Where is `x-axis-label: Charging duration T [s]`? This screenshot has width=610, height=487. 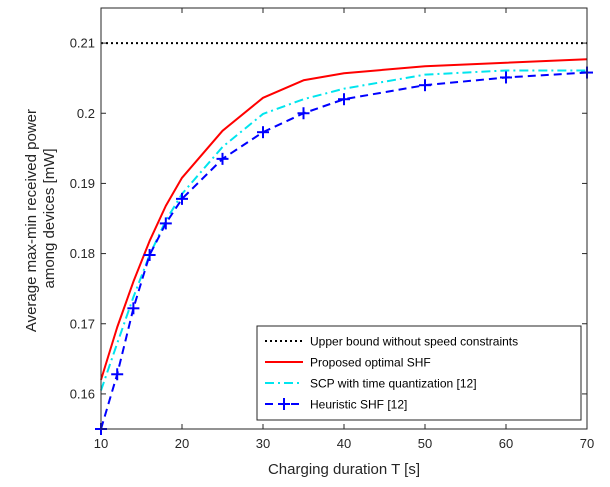 x-axis-label: Charging duration T [s] is located at coordinates (344, 469).